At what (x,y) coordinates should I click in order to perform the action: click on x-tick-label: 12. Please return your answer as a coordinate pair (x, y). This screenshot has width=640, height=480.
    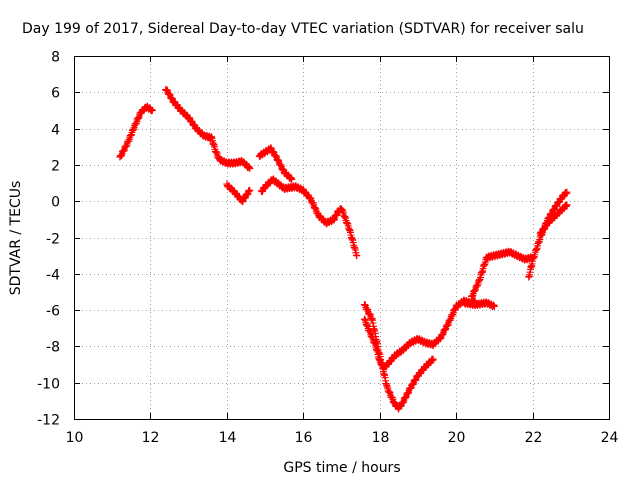
    Looking at the image, I should click on (151, 438).